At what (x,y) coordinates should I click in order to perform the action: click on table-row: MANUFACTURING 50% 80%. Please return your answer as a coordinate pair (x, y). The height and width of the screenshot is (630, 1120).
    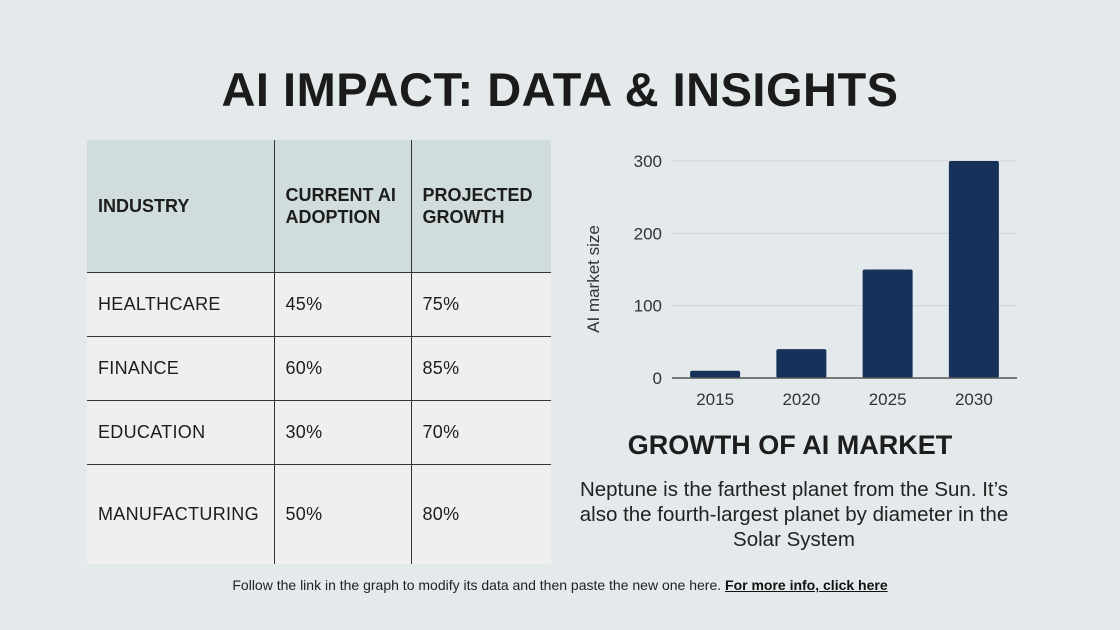
    Looking at the image, I should click on (319, 513).